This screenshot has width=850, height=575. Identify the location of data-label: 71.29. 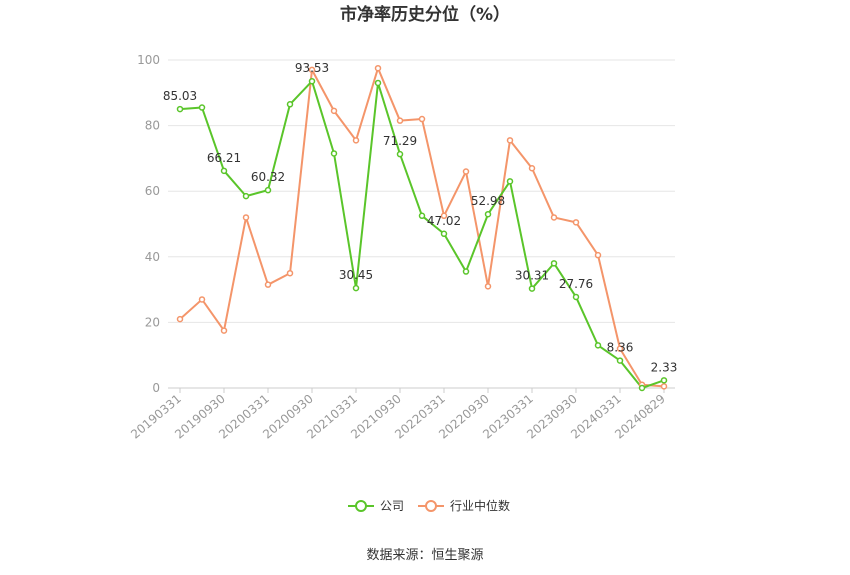
(400, 141).